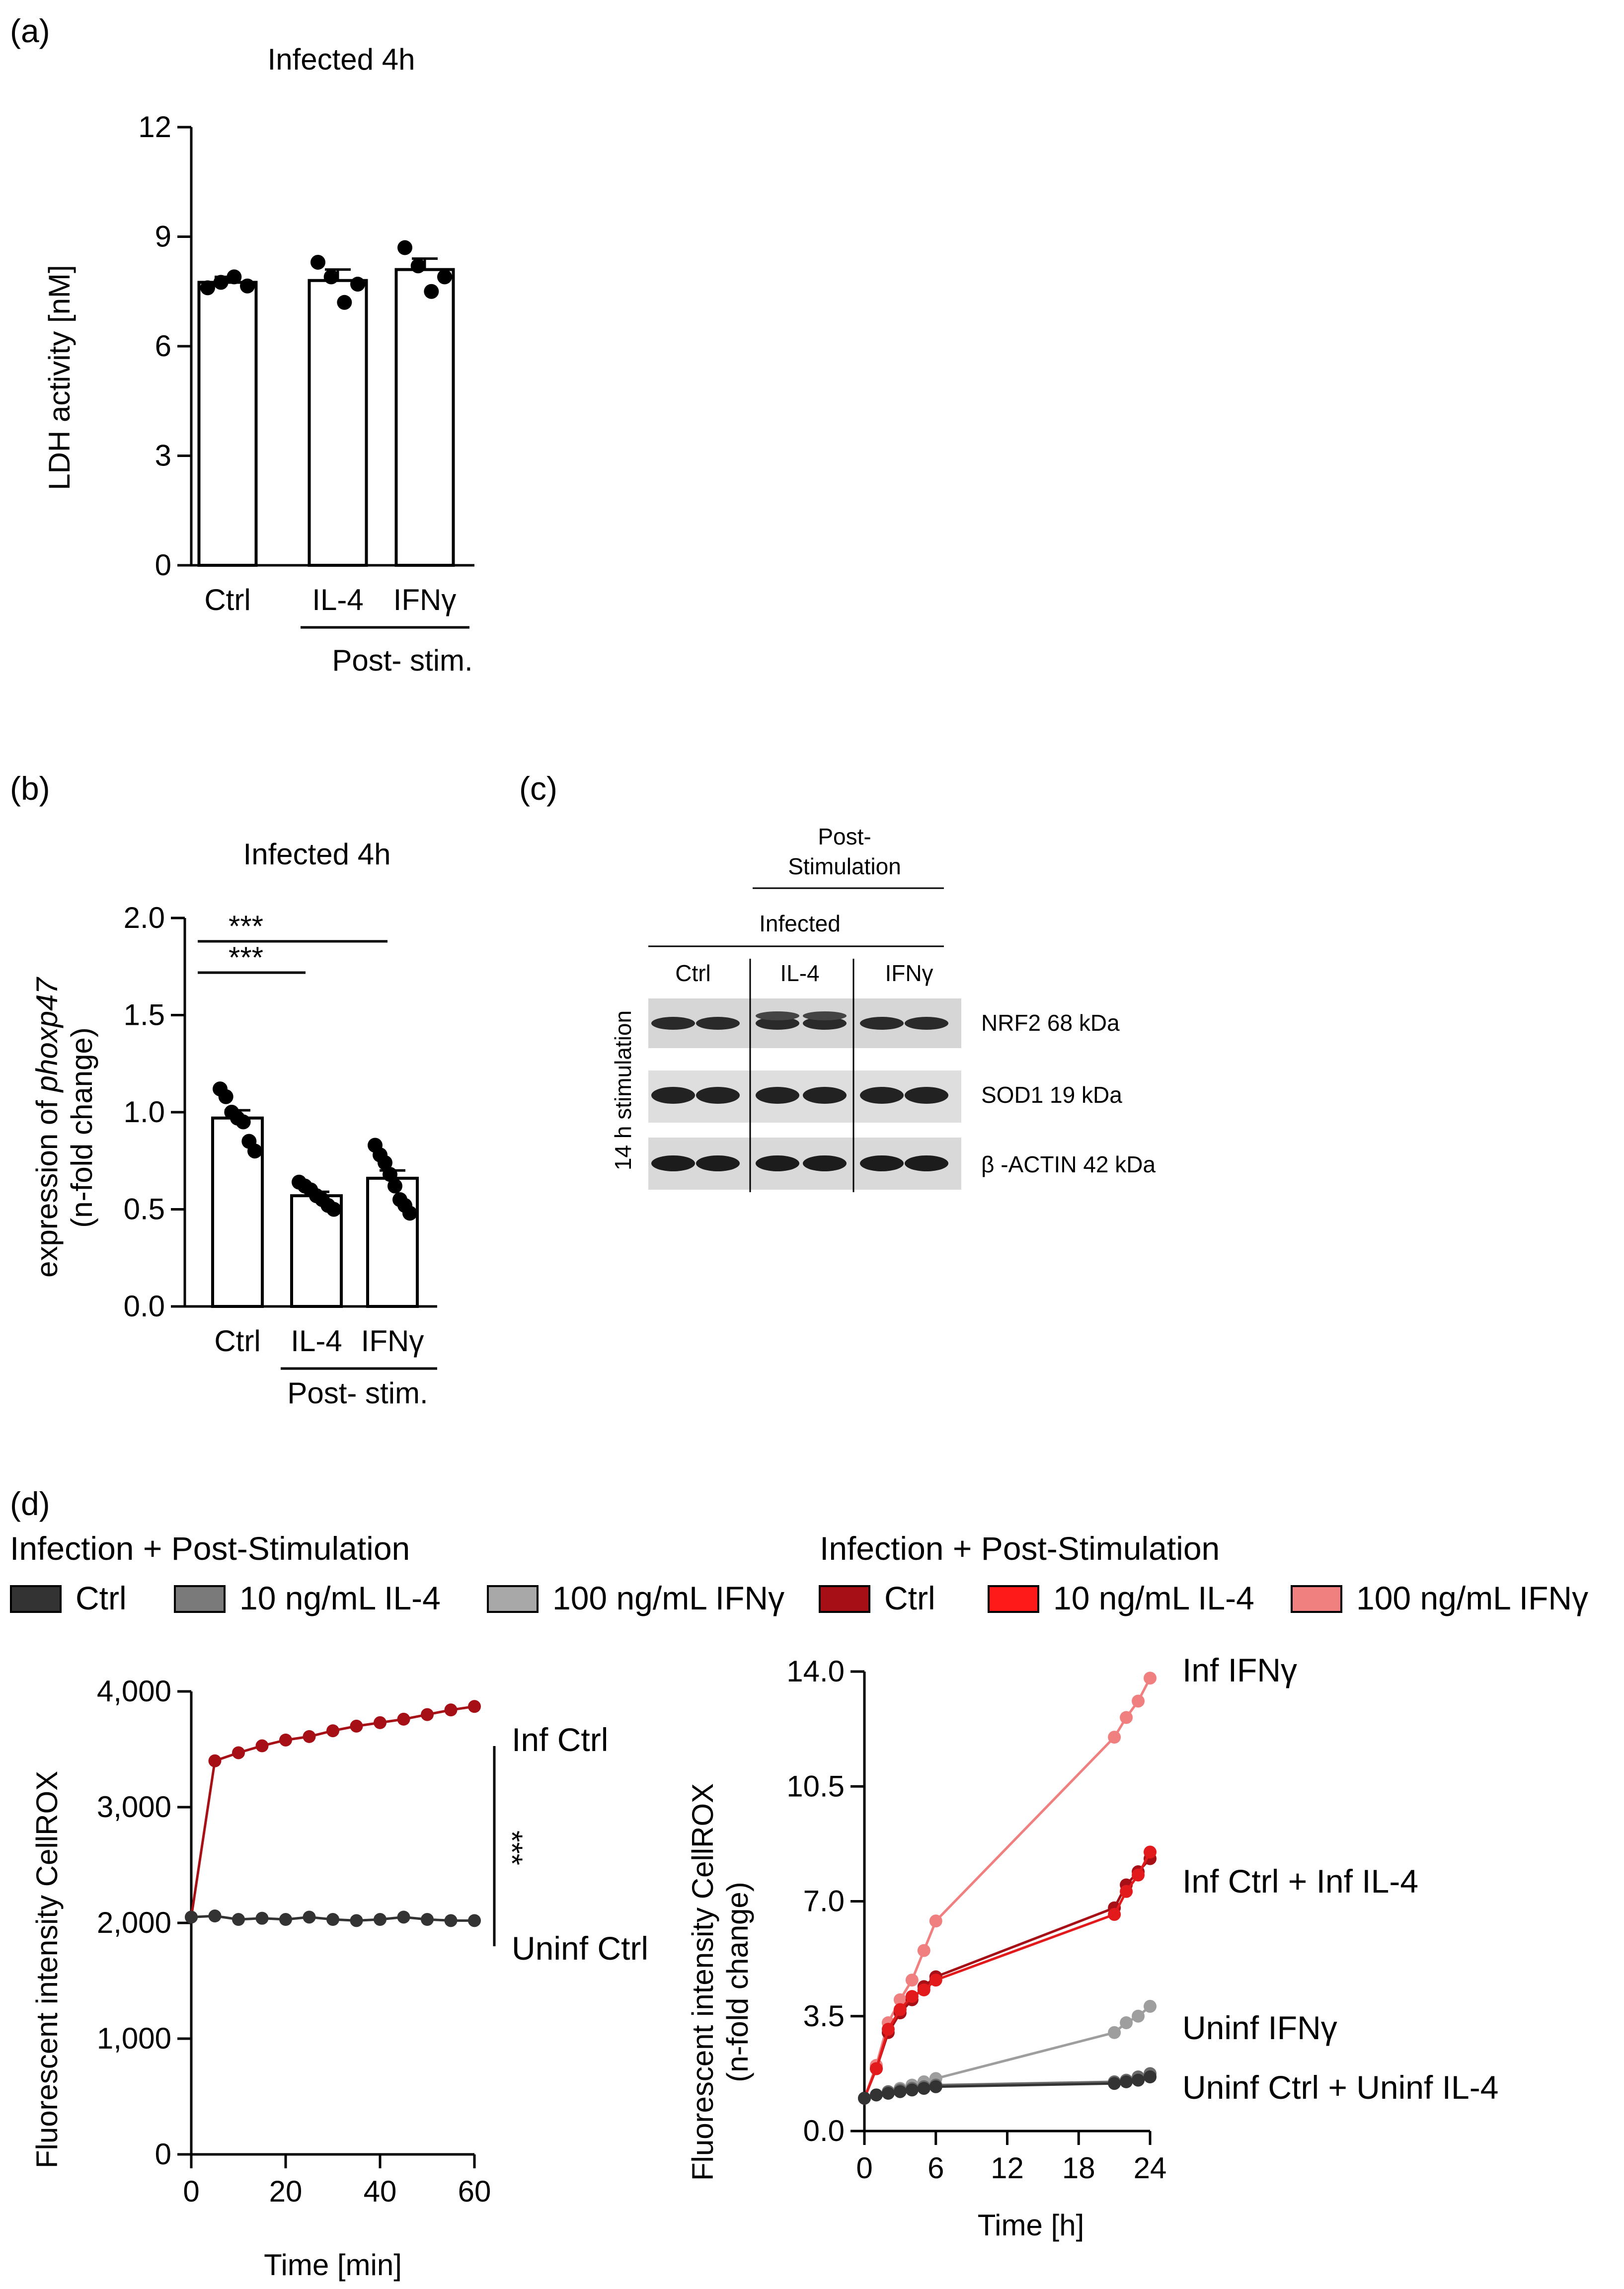 Image resolution: width=1624 pixels, height=2289 pixels. Describe the element at coordinates (560, 1739) in the screenshot. I see `panel-d-left-label-inf-ctrl: Inf Ctrl` at that location.